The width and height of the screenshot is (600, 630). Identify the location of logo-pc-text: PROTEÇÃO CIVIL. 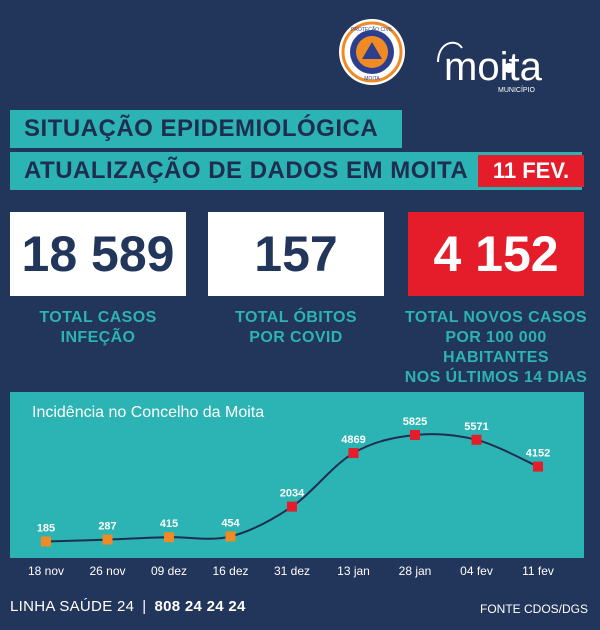
(372, 29).